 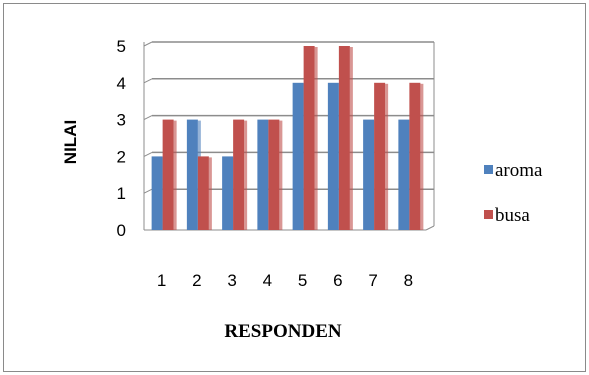 I want to click on x-tick-label-4: 4, so click(x=267, y=280).